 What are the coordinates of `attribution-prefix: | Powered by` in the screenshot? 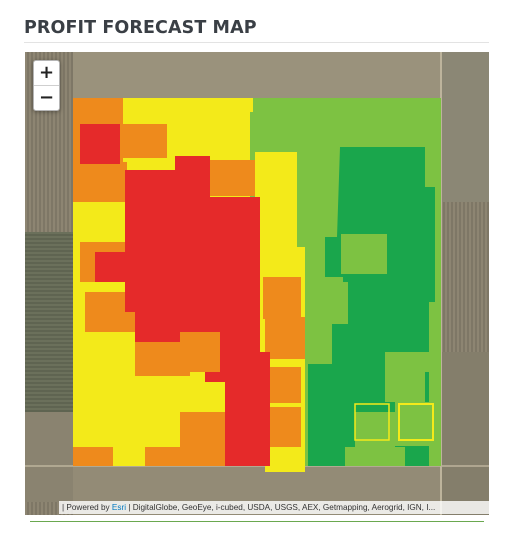 It's located at (87, 507).